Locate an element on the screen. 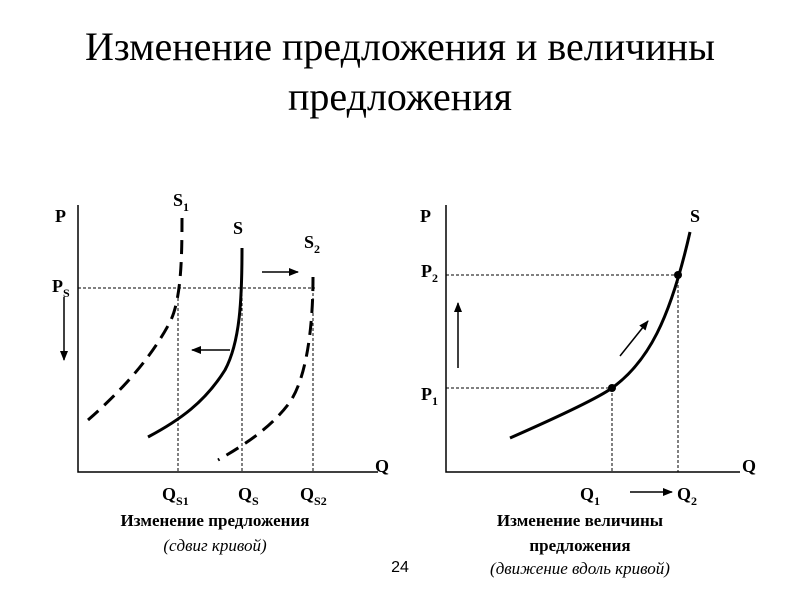 The height and width of the screenshot is (600, 800). supply-curve is located at coordinates (600, 335).